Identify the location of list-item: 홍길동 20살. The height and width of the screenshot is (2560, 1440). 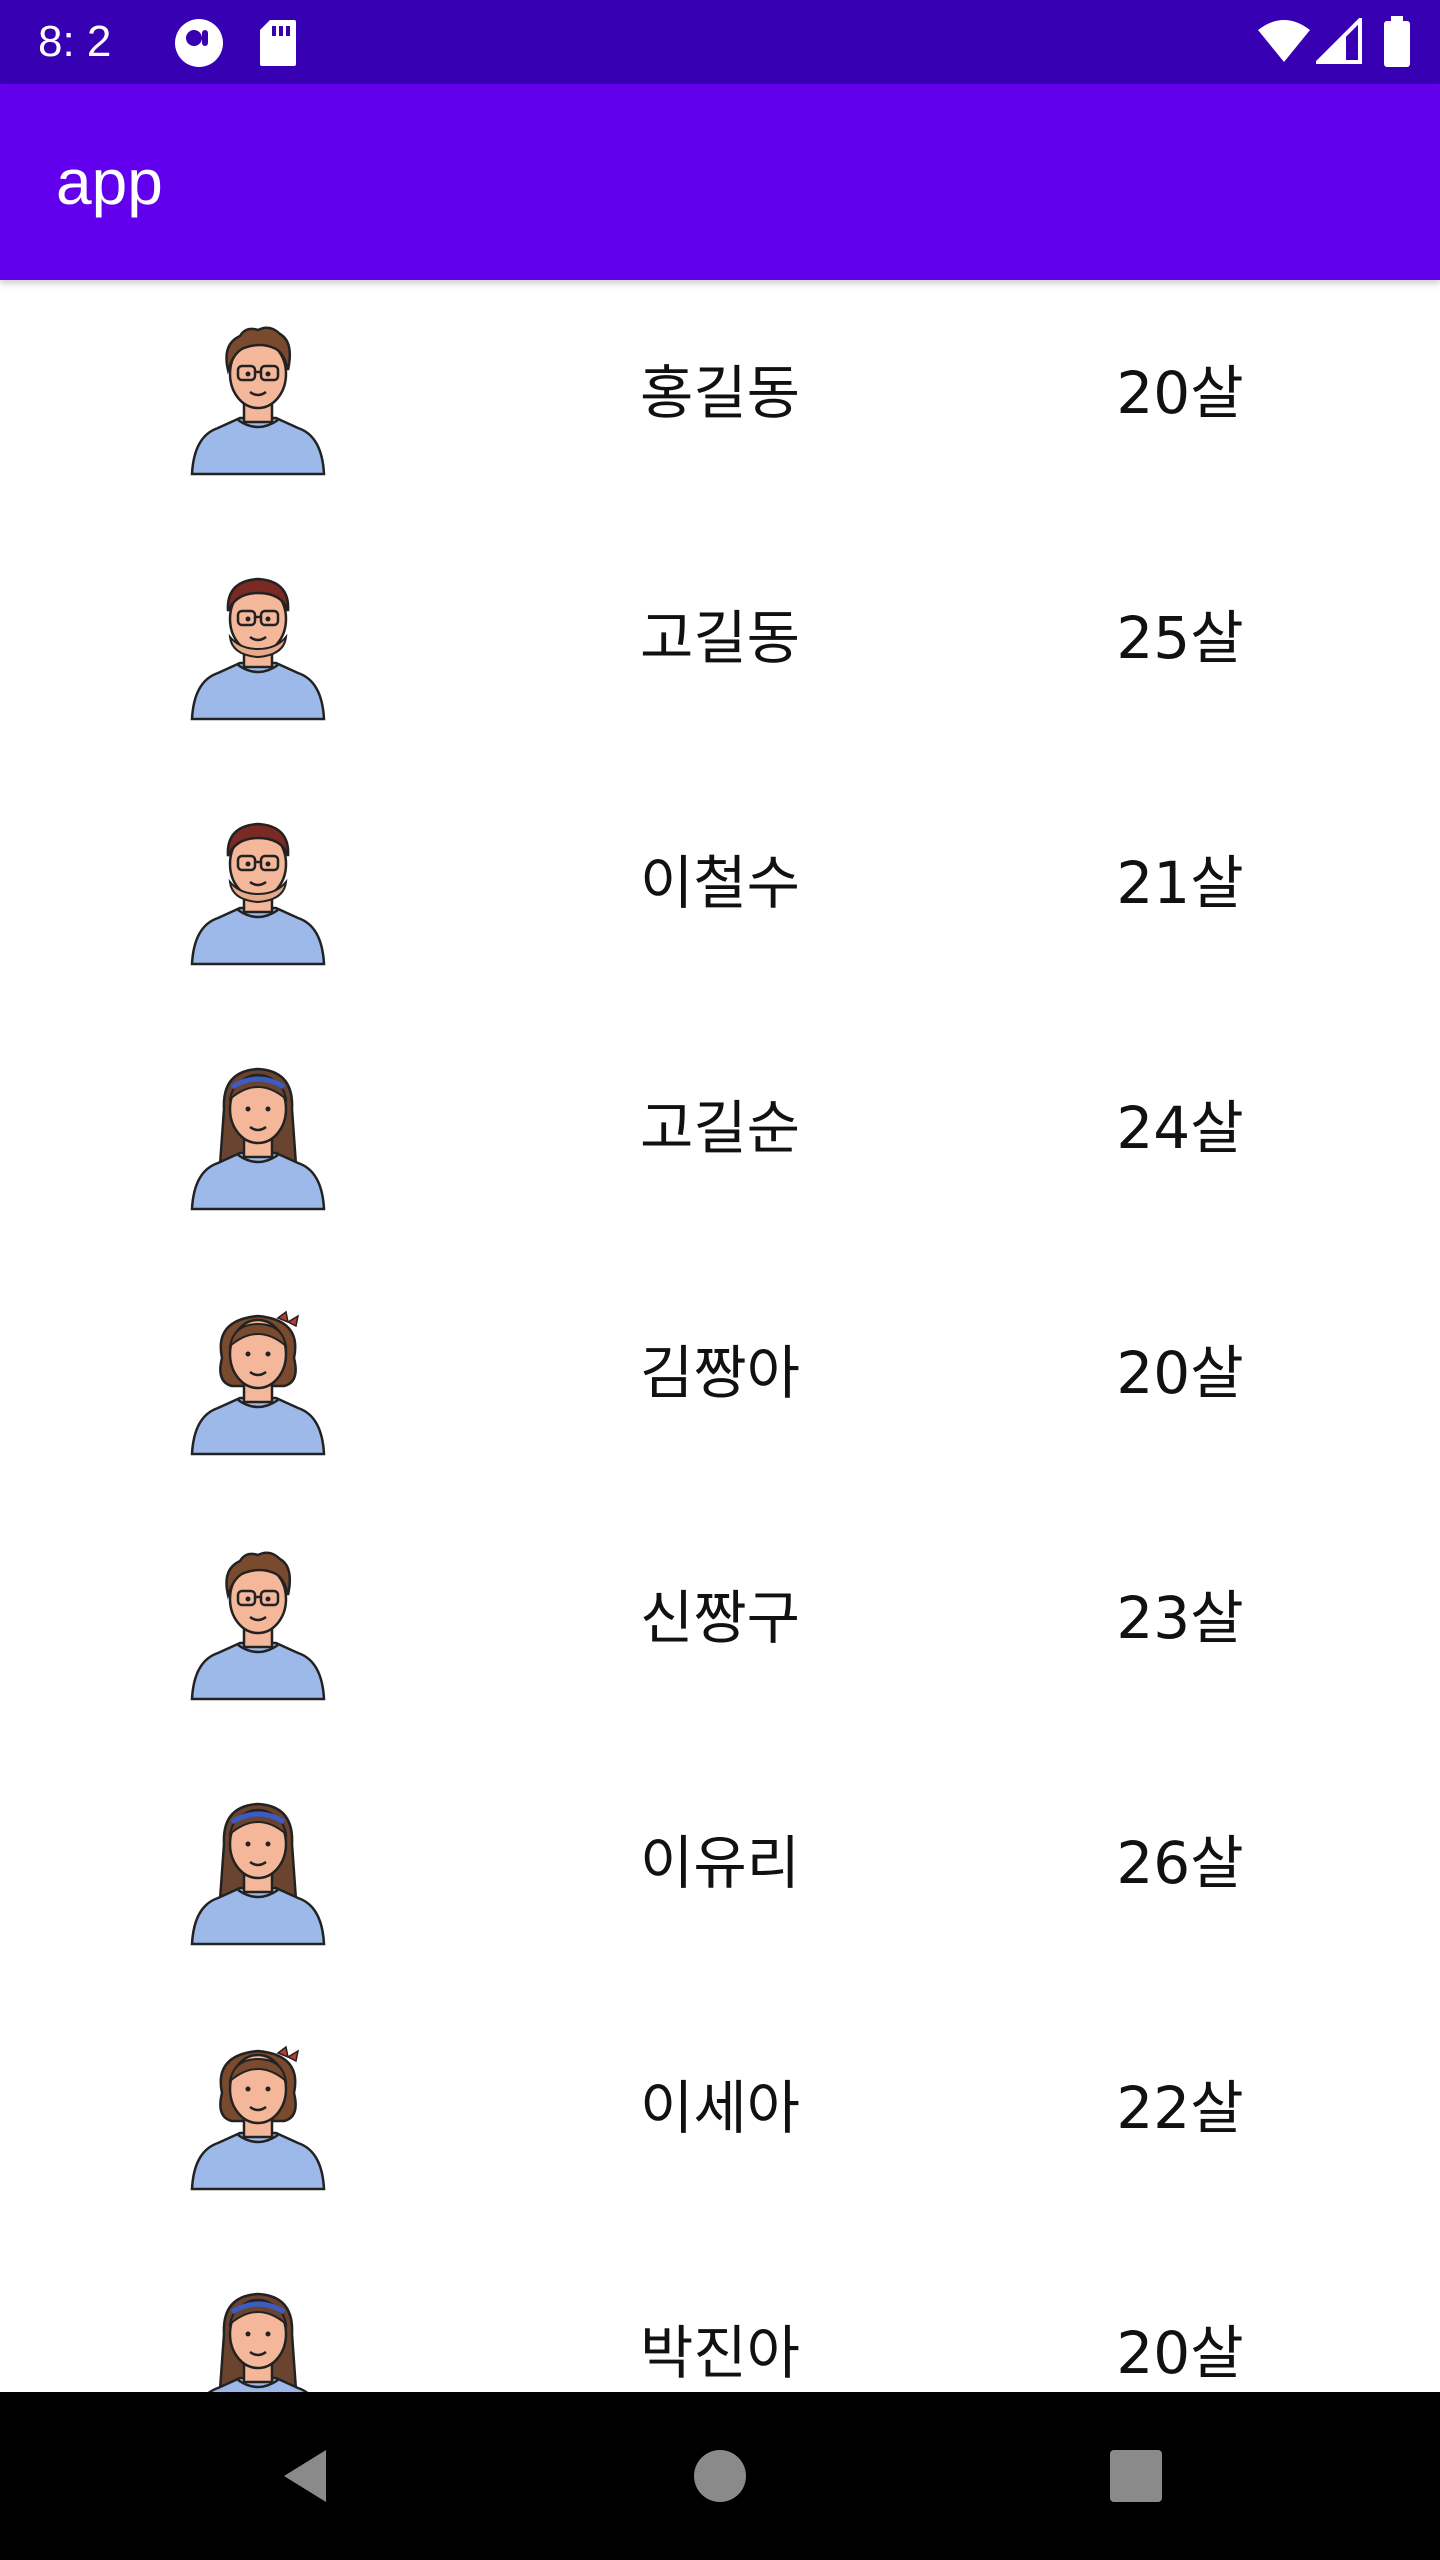
(720, 402).